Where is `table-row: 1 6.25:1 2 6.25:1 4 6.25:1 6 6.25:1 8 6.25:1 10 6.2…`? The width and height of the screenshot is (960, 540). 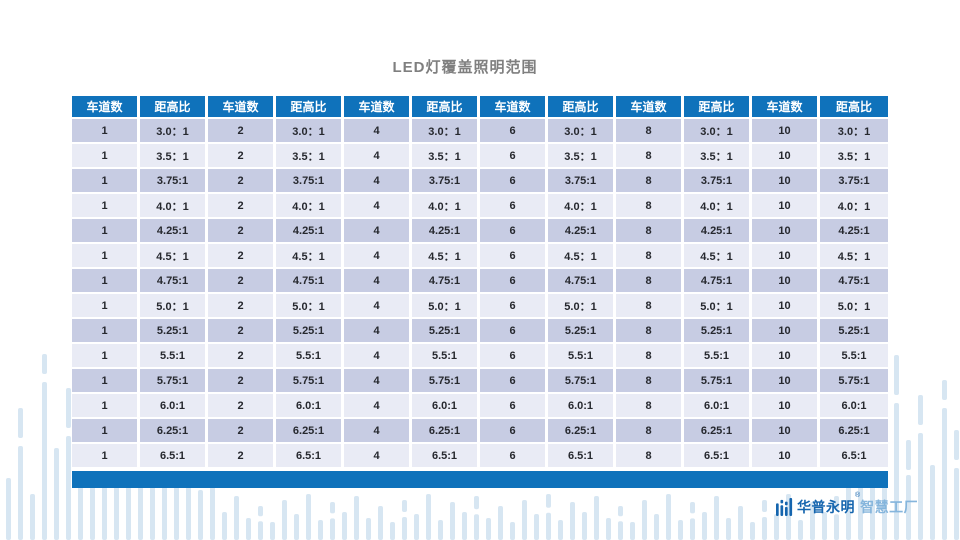 table-row: 1 6.25:1 2 6.25:1 4 6.25:1 6 6.25:1 8 6.25:1 10 6.2… is located at coordinates (480, 431).